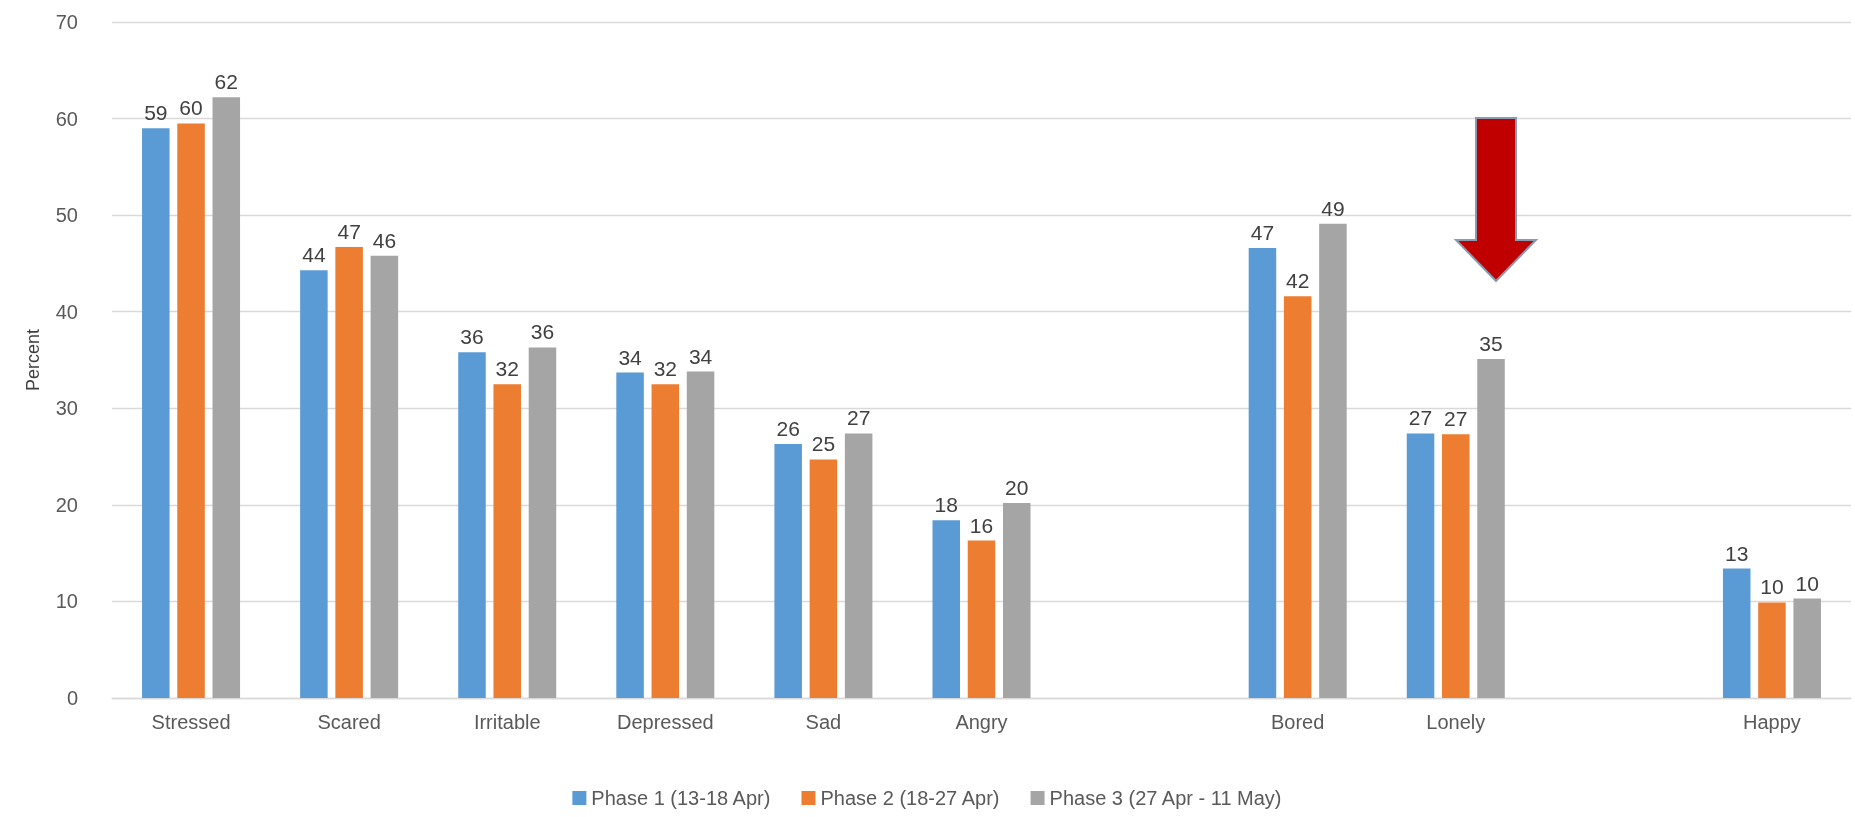 This screenshot has height=817, width=1855. I want to click on data-label: 49, so click(1333, 208).